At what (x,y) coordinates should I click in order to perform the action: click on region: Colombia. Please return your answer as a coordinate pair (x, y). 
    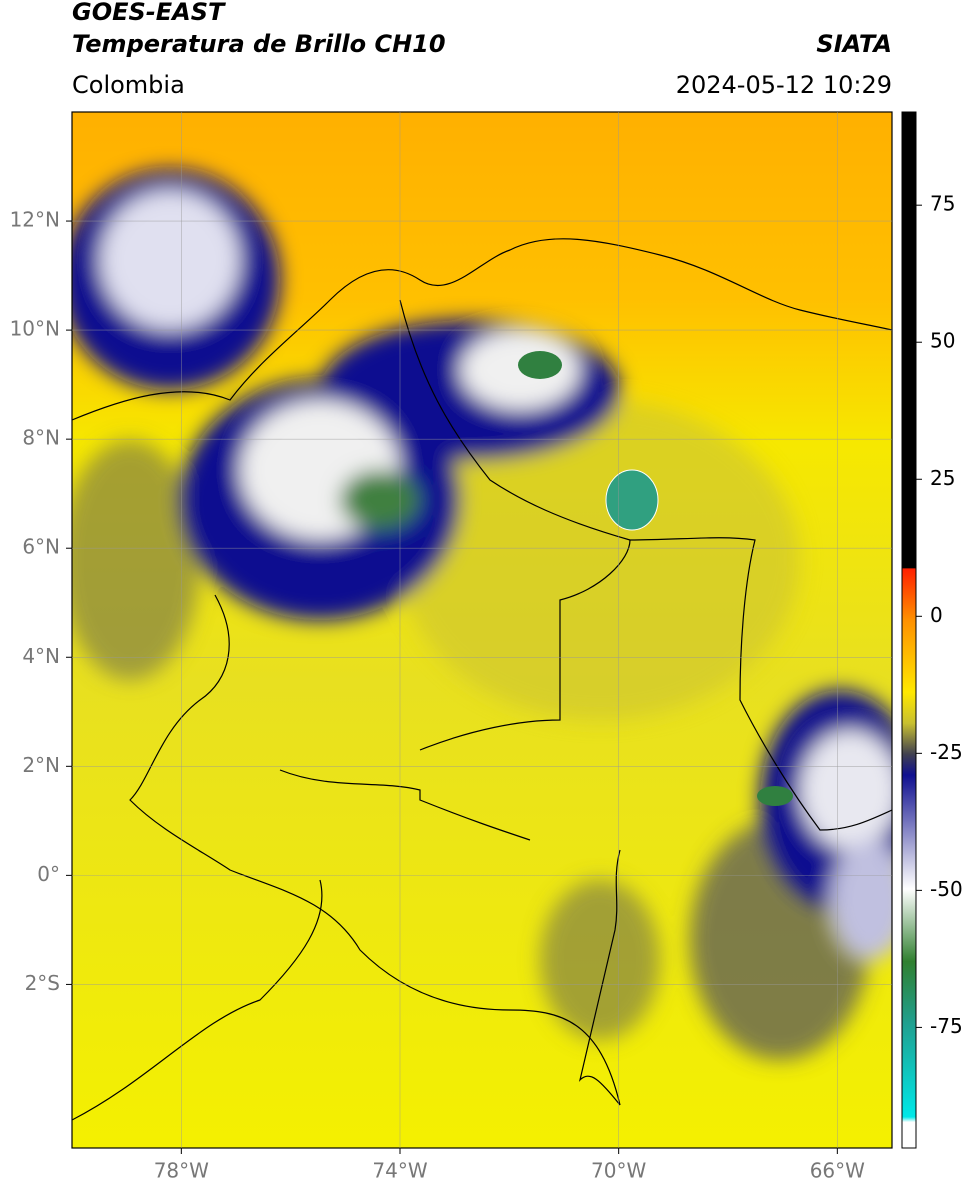
    Looking at the image, I should click on (128, 85).